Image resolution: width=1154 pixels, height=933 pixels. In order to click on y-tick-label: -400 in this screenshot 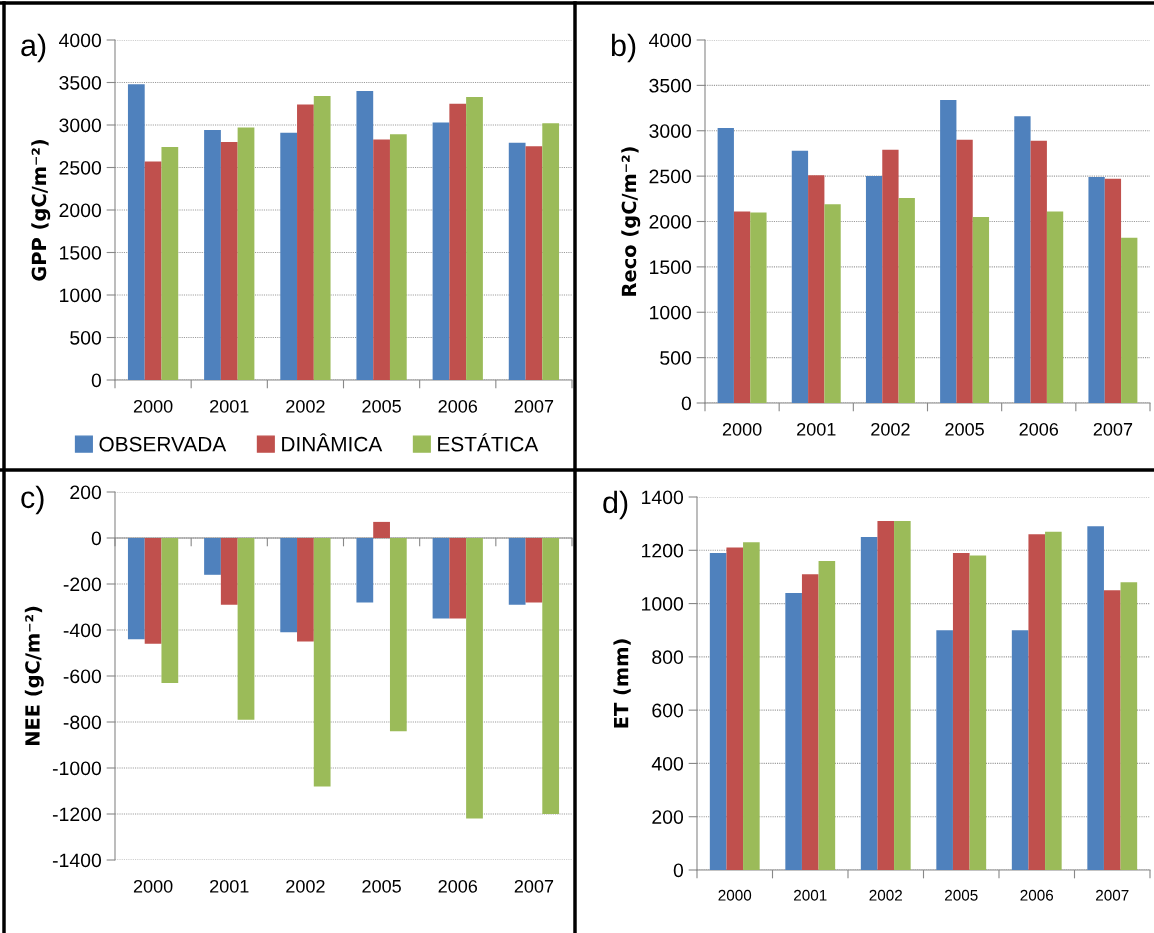, I will do `click(82, 630)`.